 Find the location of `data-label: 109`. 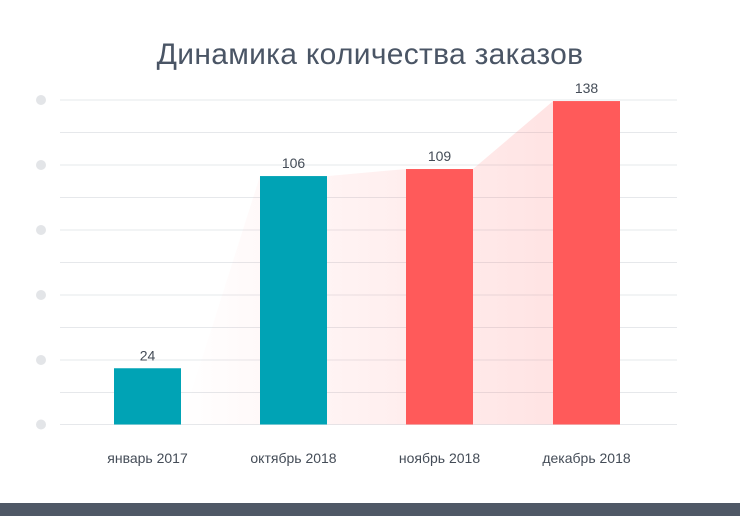

data-label: 109 is located at coordinates (440, 156).